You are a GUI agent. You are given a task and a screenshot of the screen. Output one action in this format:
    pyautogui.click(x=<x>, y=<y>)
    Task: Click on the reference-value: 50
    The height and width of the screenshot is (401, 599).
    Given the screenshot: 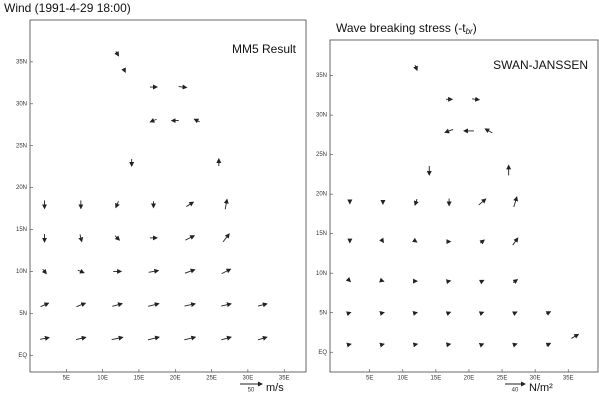 What is the action you would take?
    pyautogui.click(x=251, y=391)
    